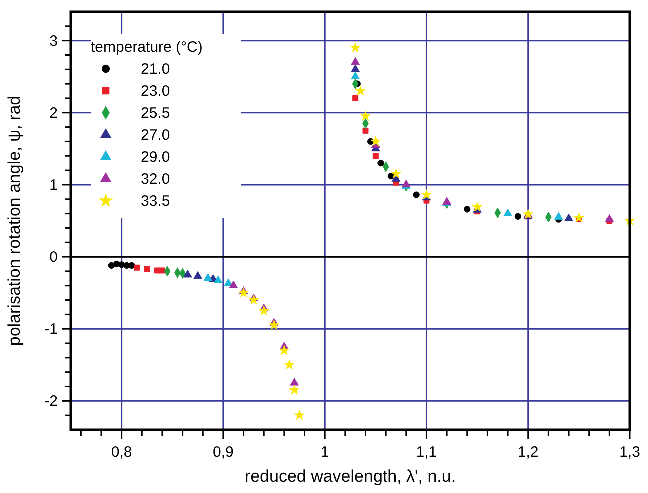 The image size is (648, 493). What do you see at coordinates (54, 257) in the screenshot?
I see `y-tick-label: 0` at bounding box center [54, 257].